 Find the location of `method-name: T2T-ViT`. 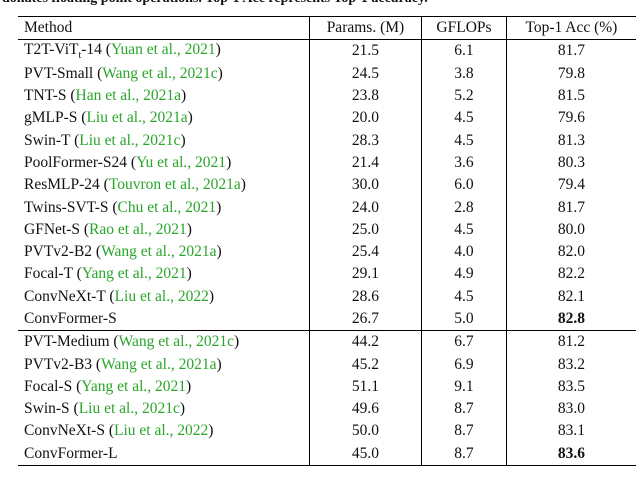

method-name: T2T-ViT is located at coordinates (51, 50).